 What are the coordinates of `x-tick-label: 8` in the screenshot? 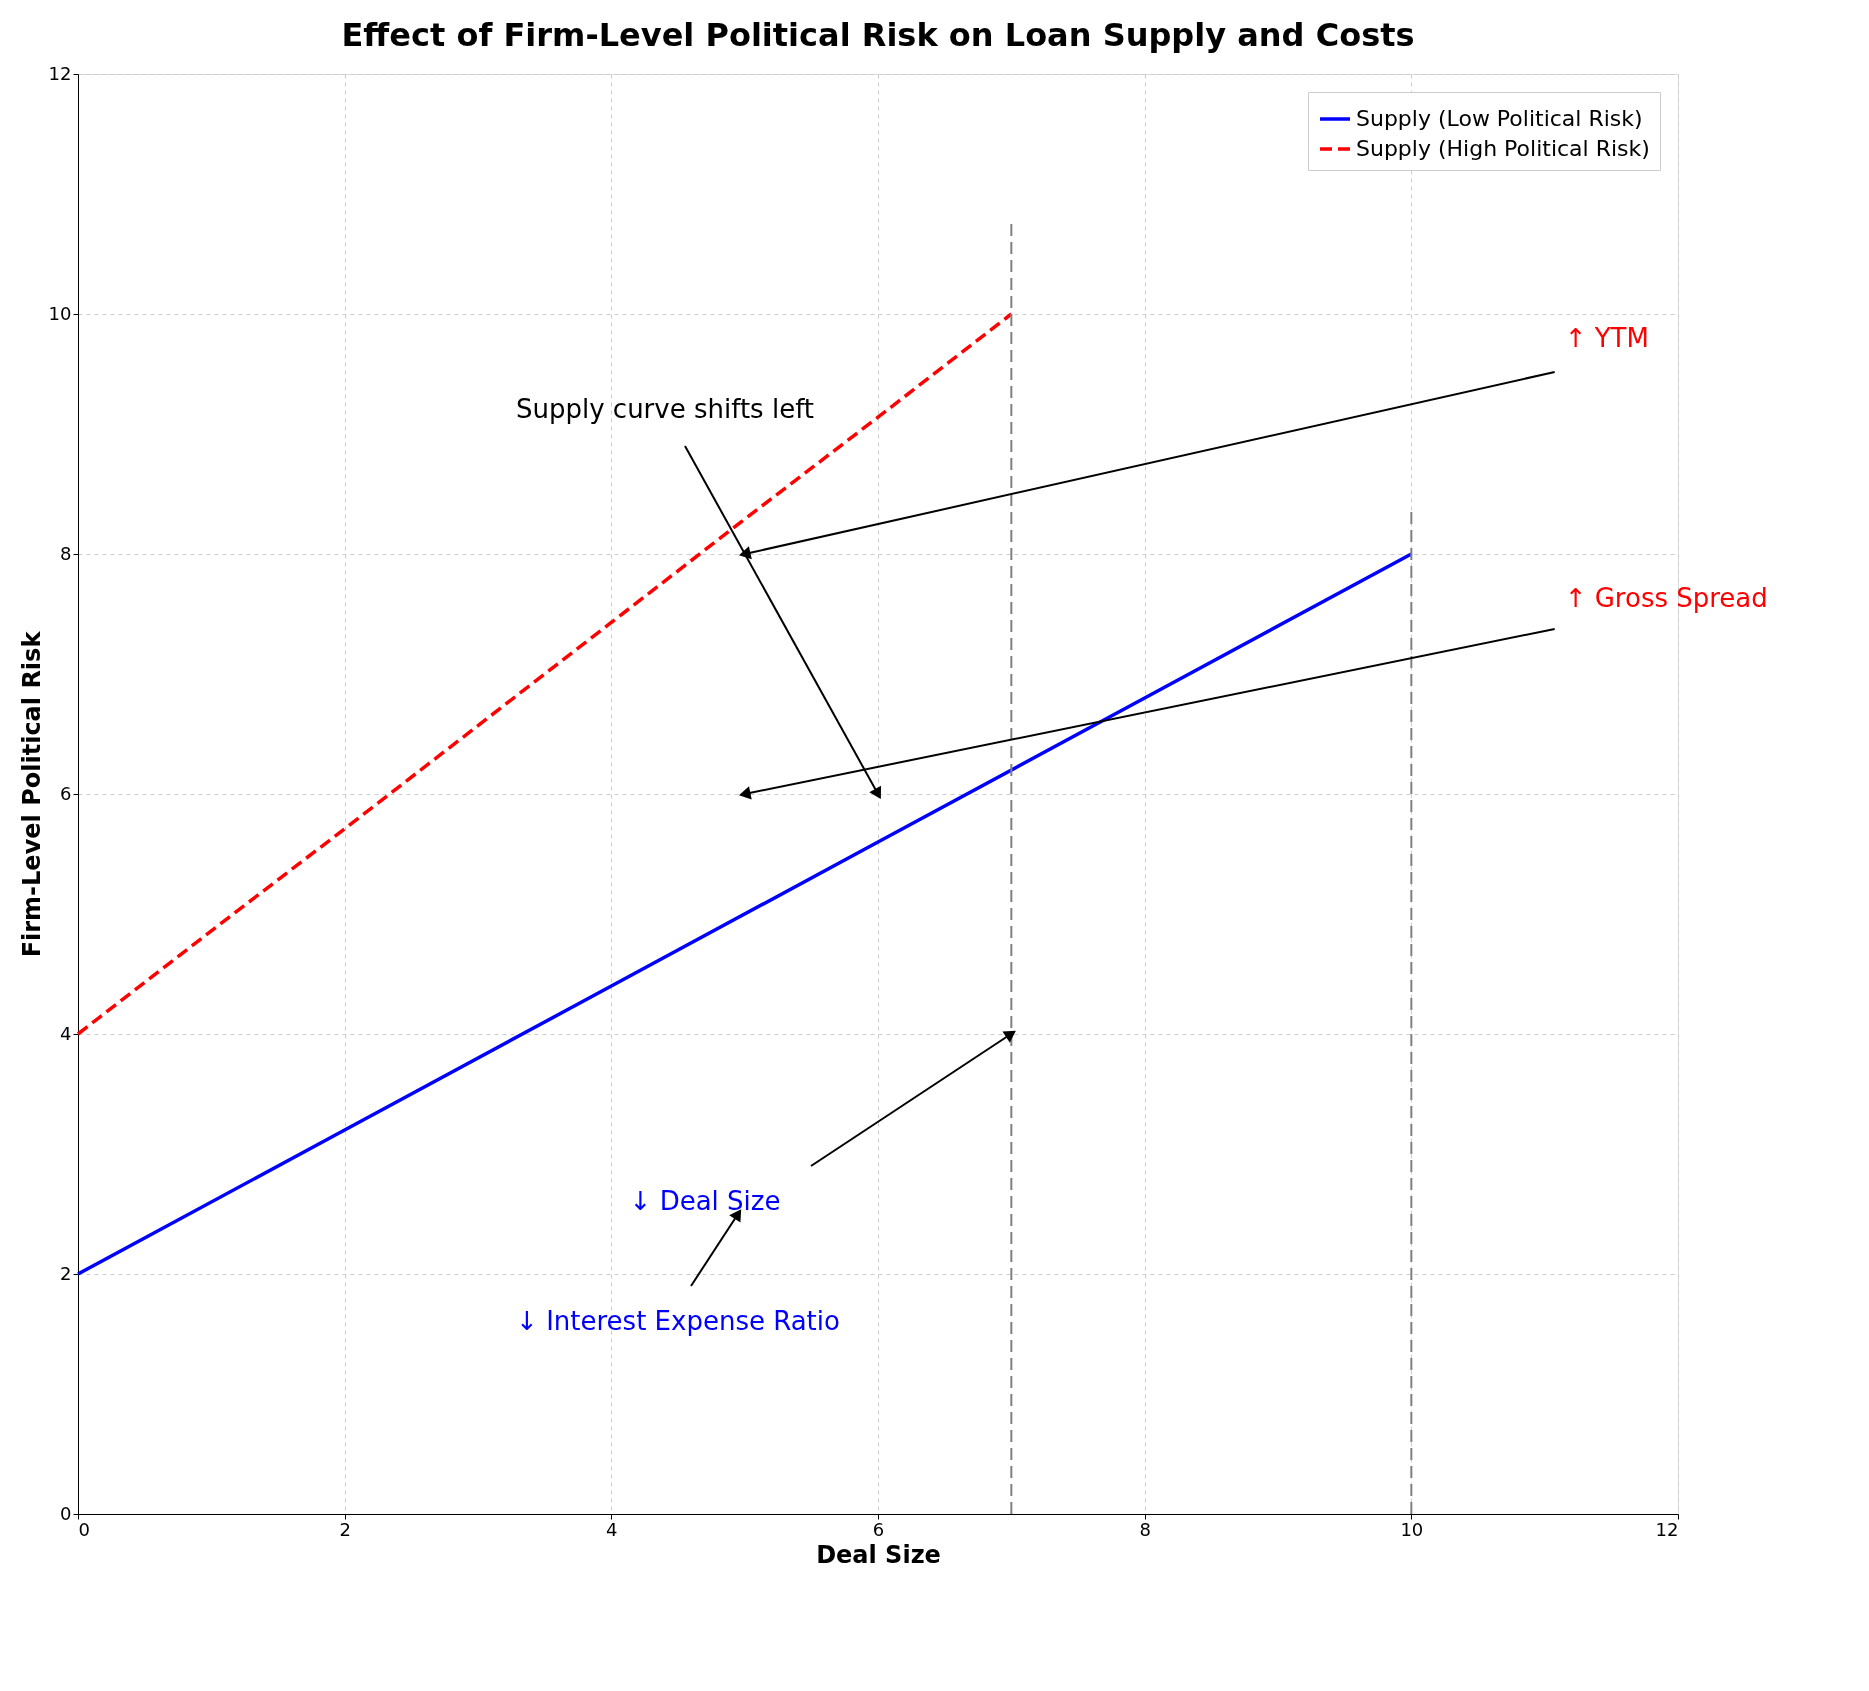 It's located at (1145, 1529).